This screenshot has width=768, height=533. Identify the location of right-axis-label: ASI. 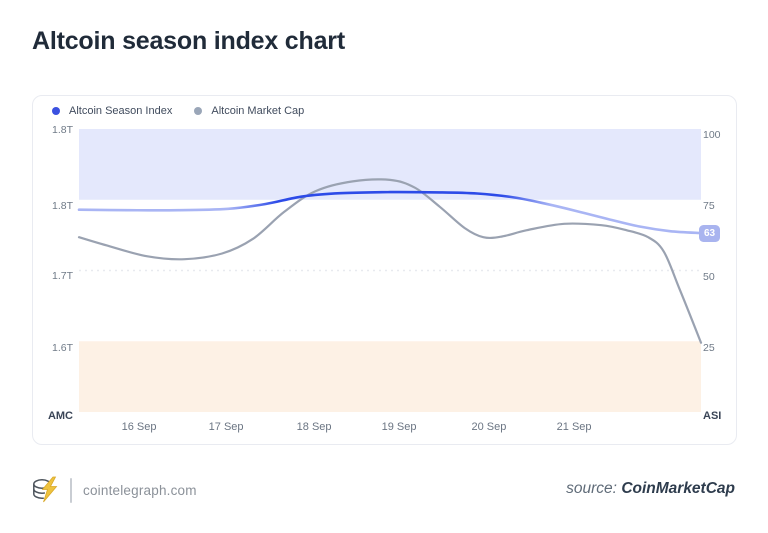
(712, 416).